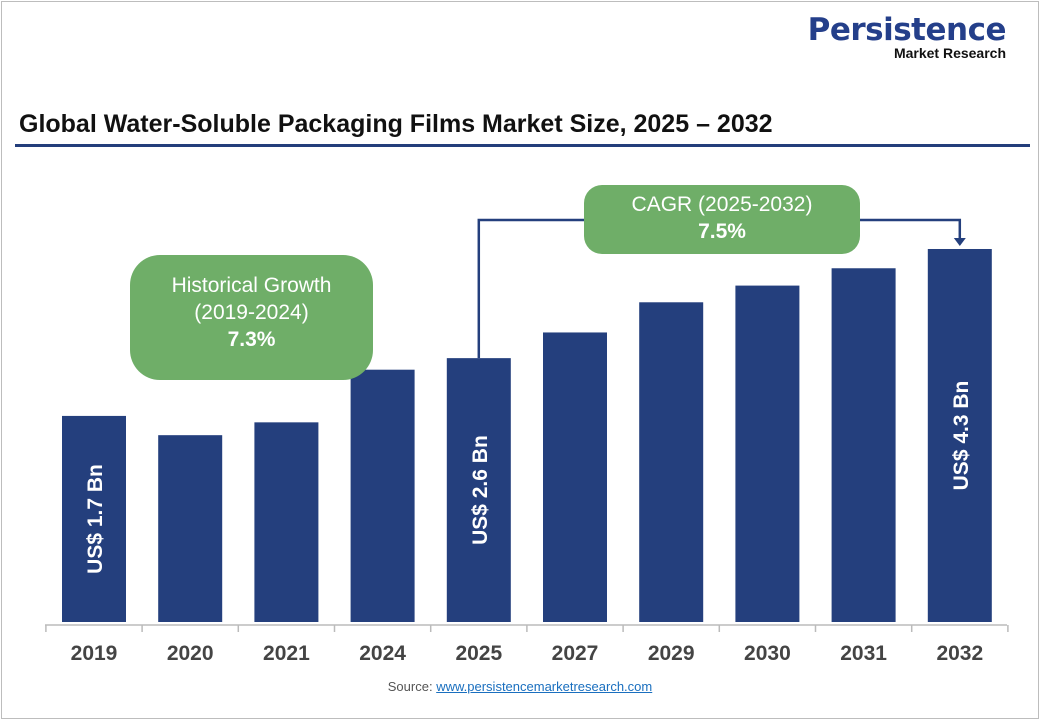  What do you see at coordinates (478, 653) in the screenshot?
I see `x-tick-label: 2025` at bounding box center [478, 653].